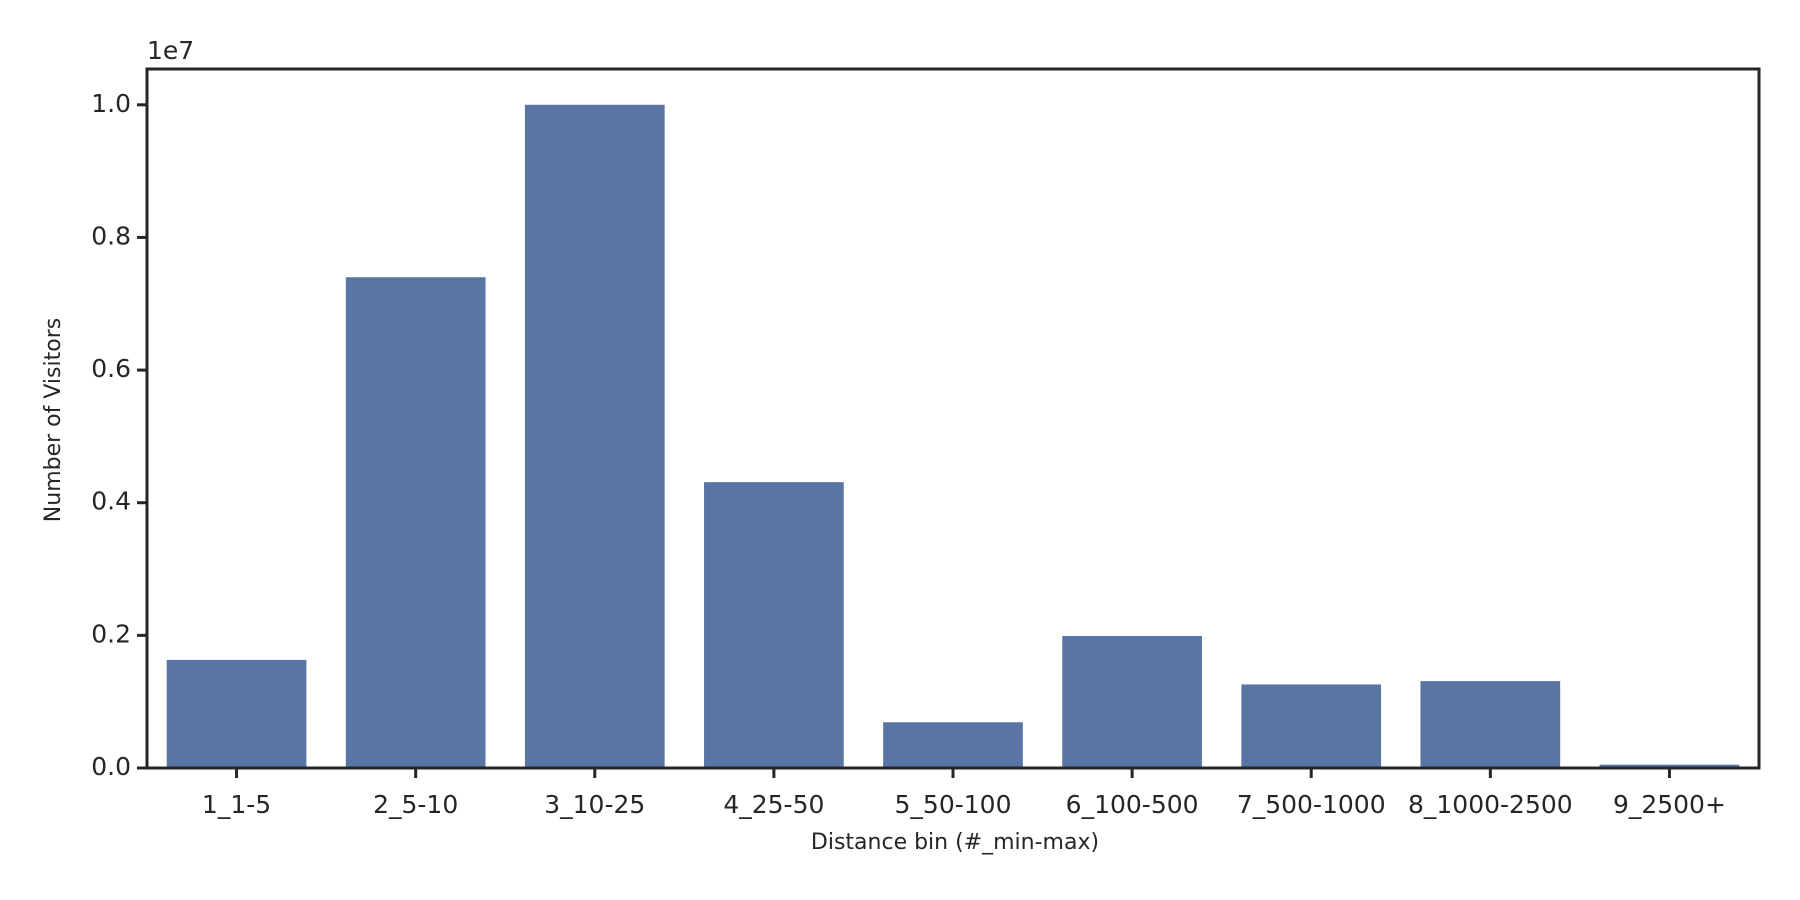 The height and width of the screenshot is (900, 1800). I want to click on y-tick-label: 1.0, so click(111, 103).